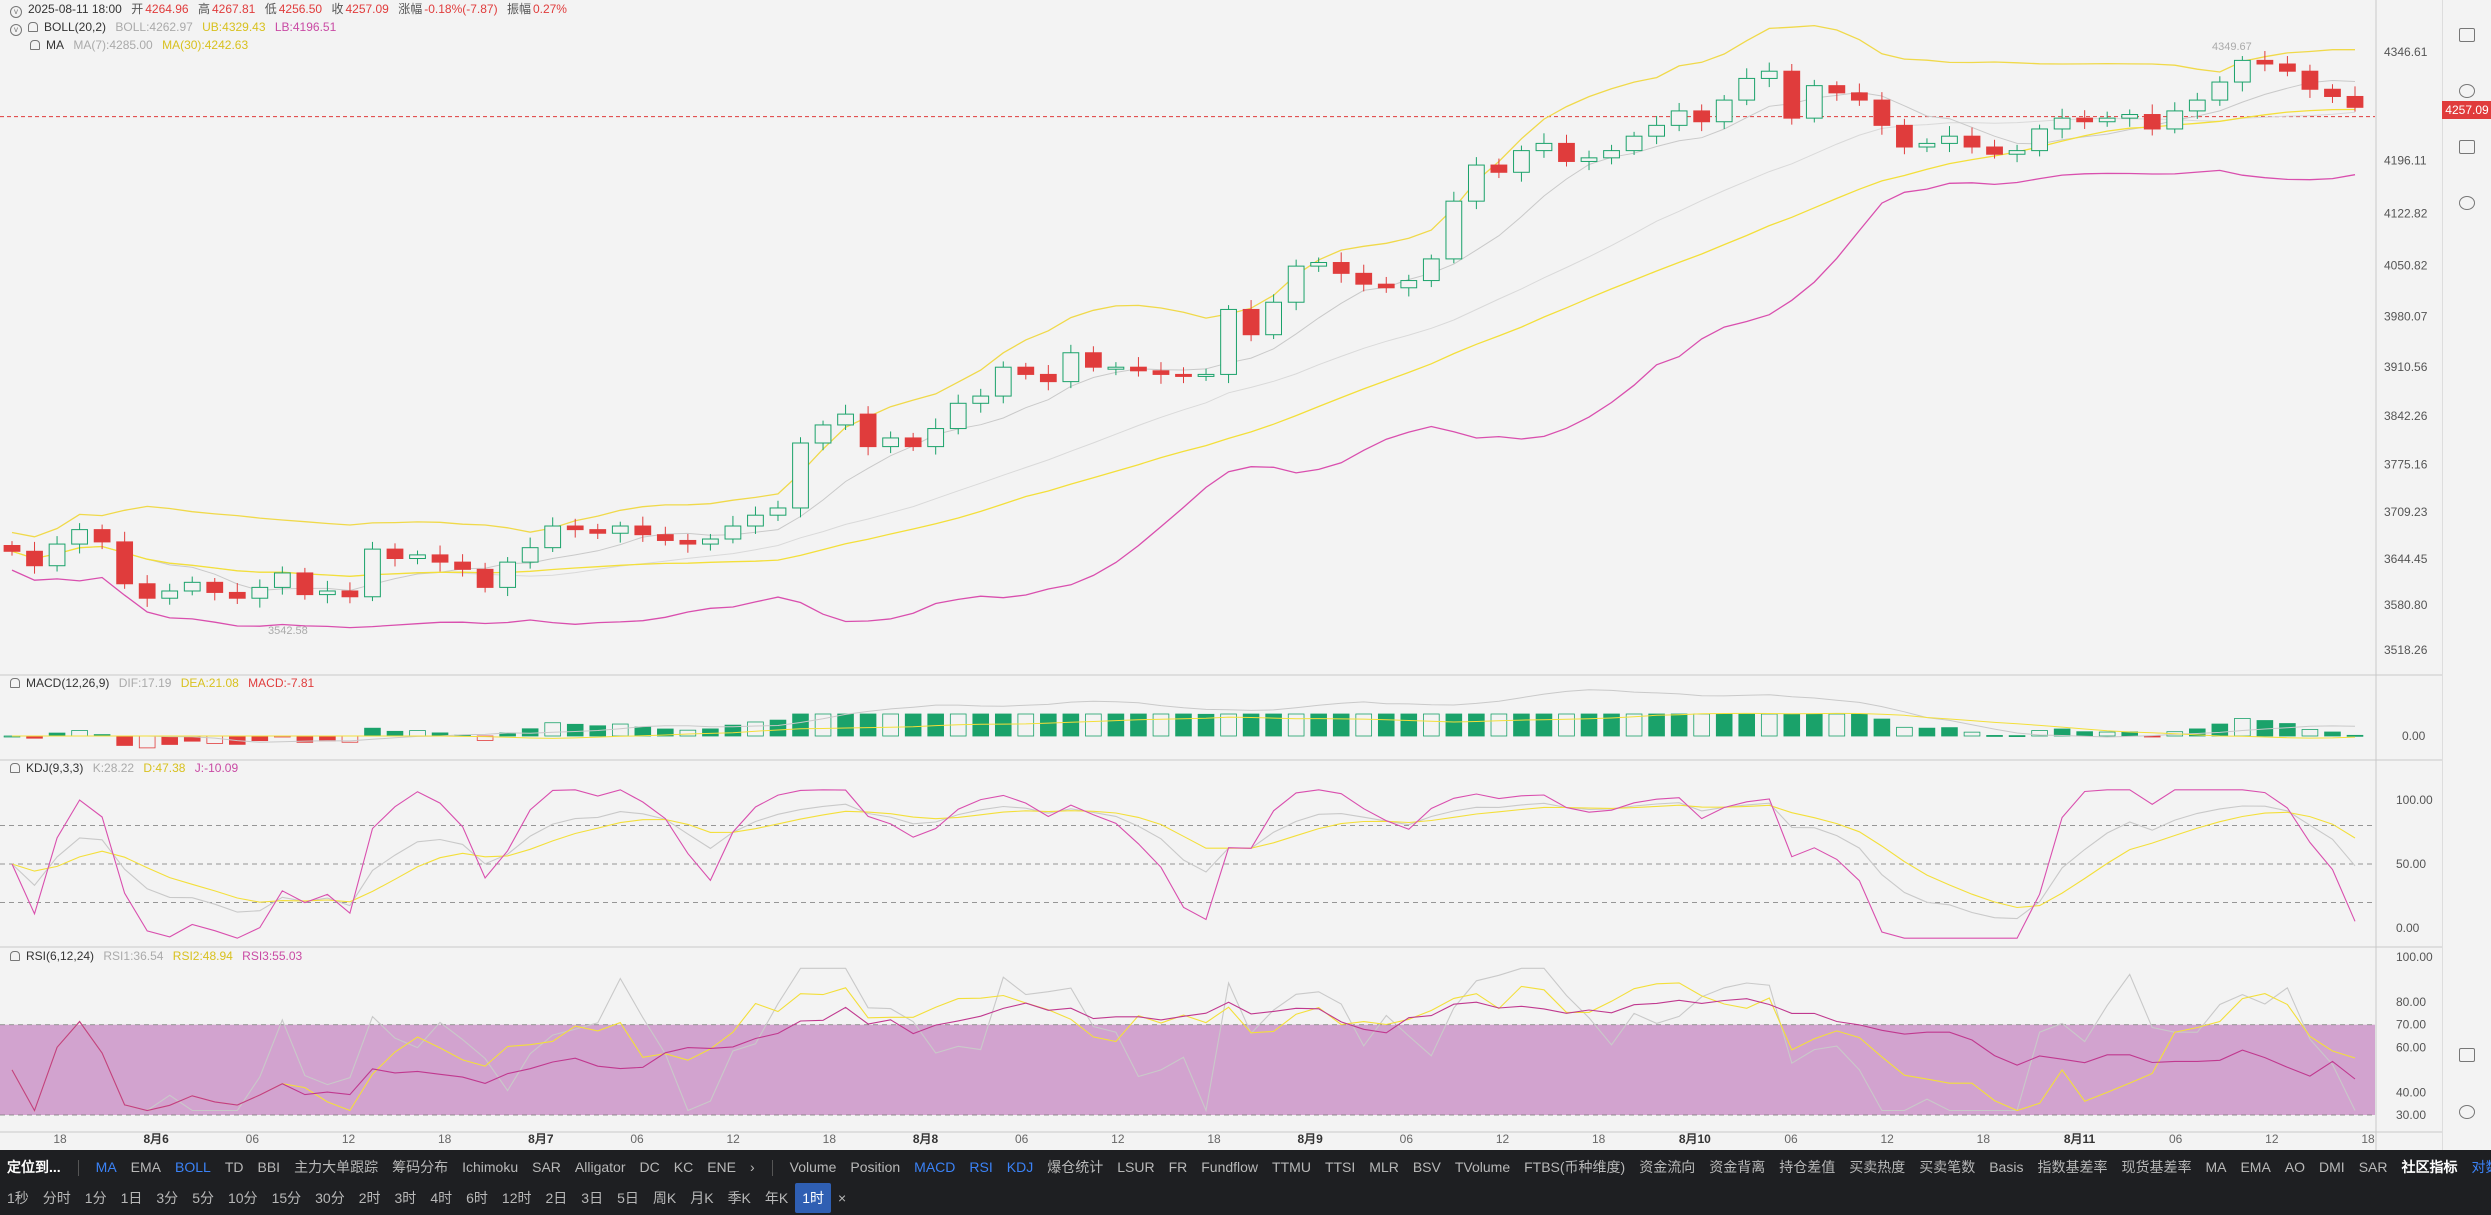 Image resolution: width=2491 pixels, height=1215 pixels. I want to click on main-indicator-ene: ENE, so click(721, 1167).